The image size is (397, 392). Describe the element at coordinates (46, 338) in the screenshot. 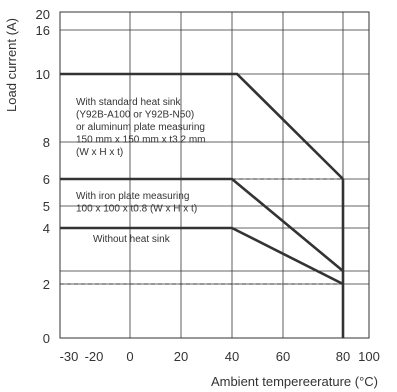

I see `y-tick-label: 0` at that location.